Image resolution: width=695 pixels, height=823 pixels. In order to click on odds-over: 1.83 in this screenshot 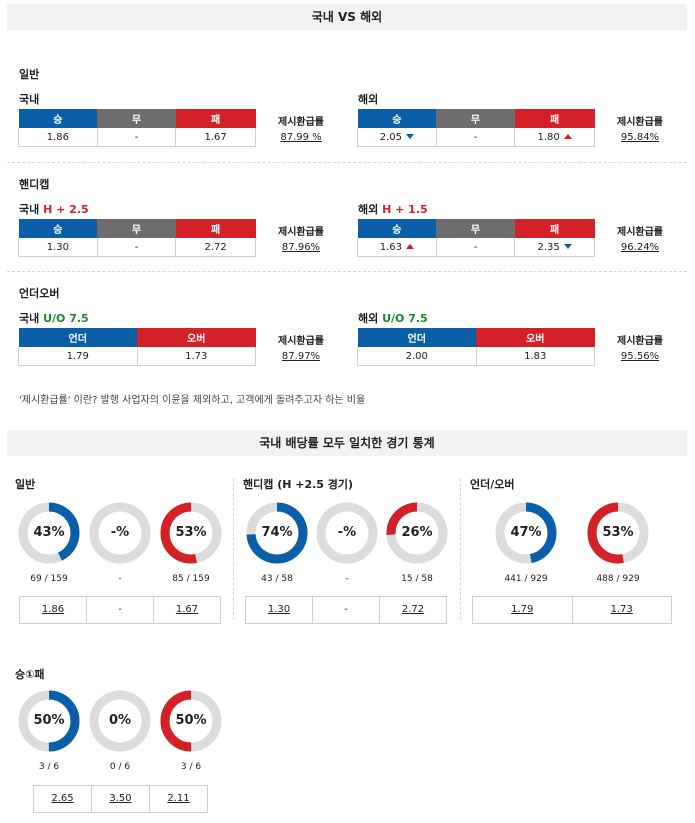, I will do `click(535, 356)`.